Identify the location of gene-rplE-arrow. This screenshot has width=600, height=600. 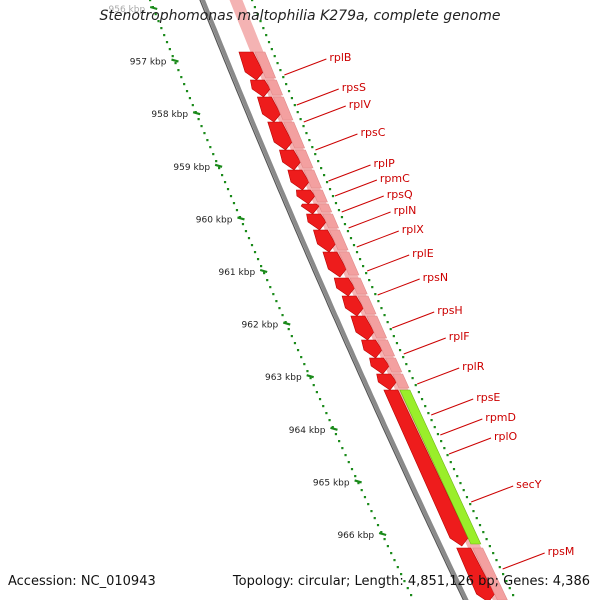
(324, 241).